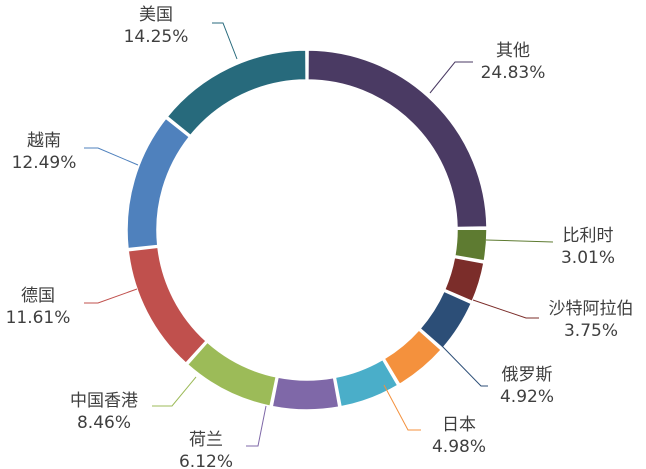  What do you see at coordinates (527, 397) in the screenshot?
I see `slice-value-label-3: 4.92%` at bounding box center [527, 397].